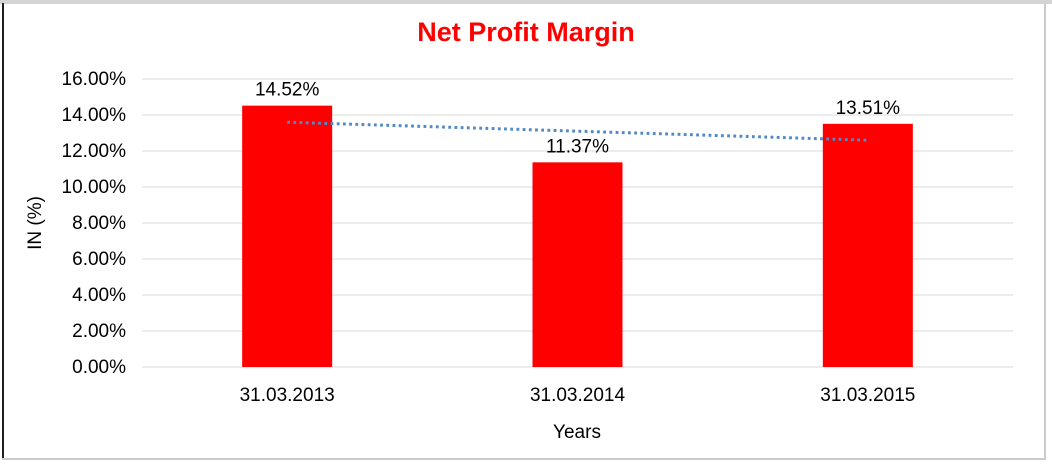  I want to click on x-axis-title: Years, so click(577, 432).